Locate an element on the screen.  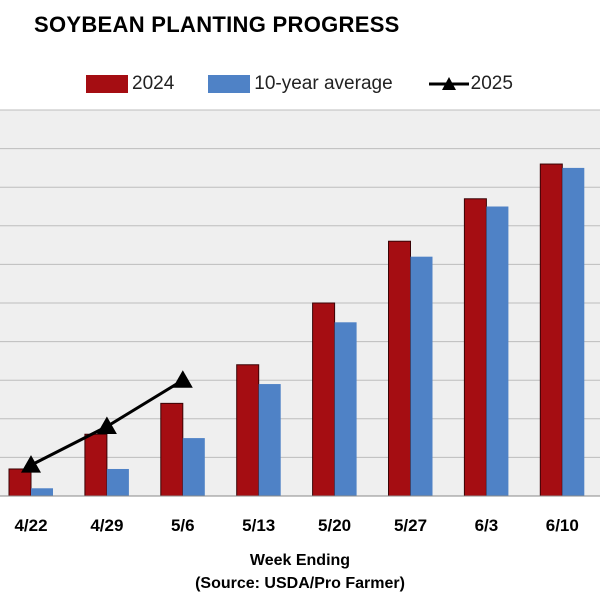
x-tick-label: 4/22 is located at coordinates (30, 525).